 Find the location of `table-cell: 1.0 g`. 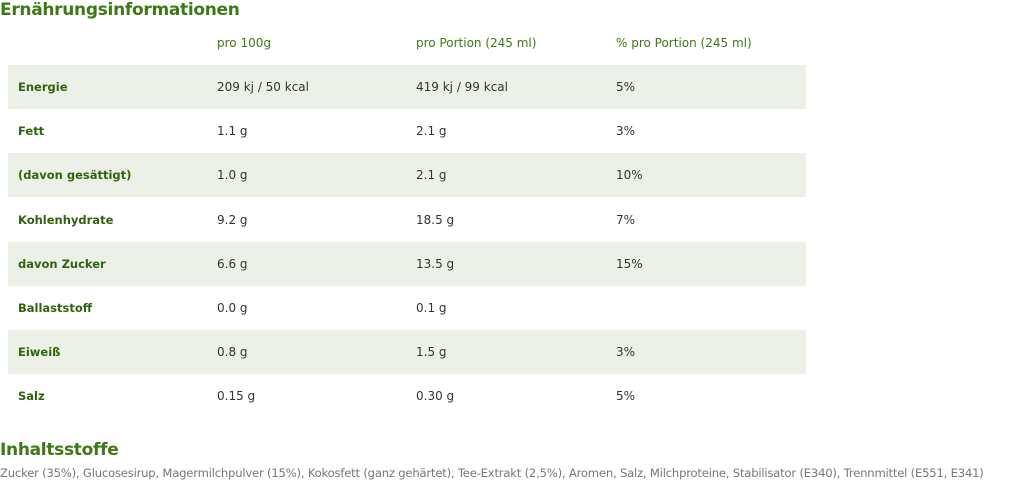

table-cell: 1.0 g is located at coordinates (232, 175).